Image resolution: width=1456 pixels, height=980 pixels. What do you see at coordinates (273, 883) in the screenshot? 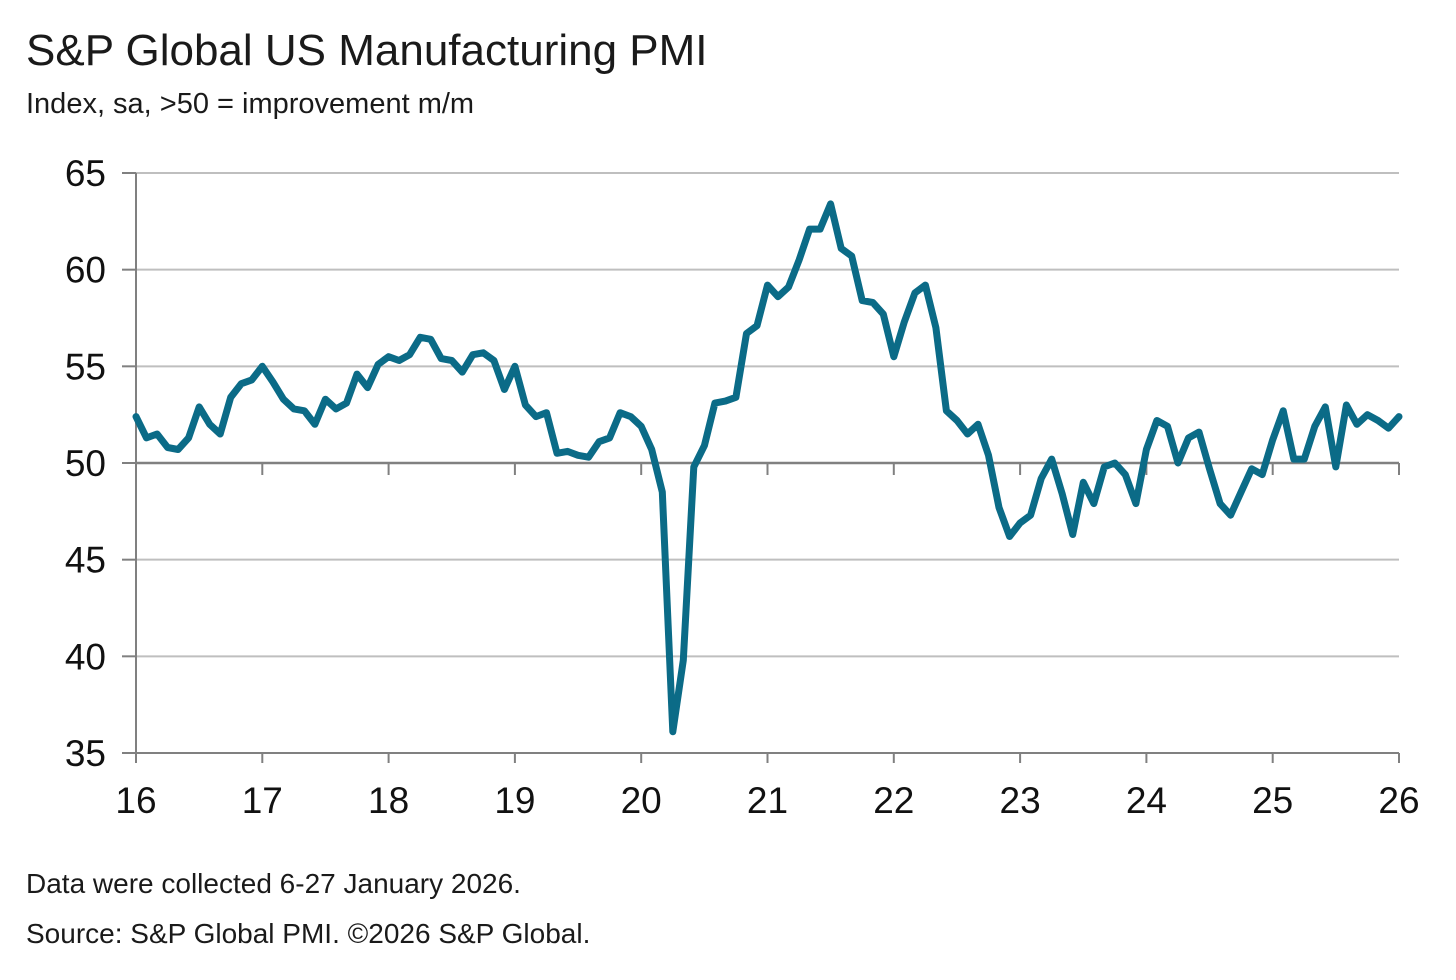
I see `data-collection-note: Data were collected 6-27 January 2026.` at bounding box center [273, 883].